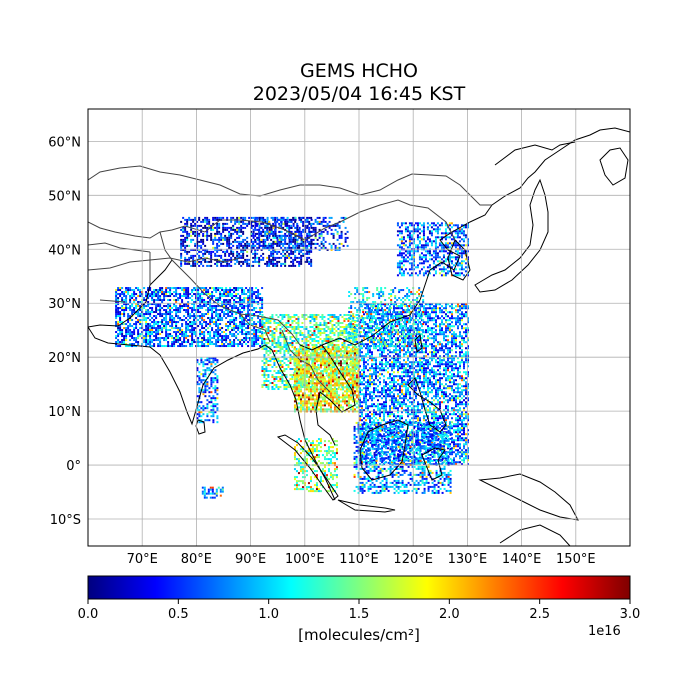  What do you see at coordinates (64, 304) in the screenshot?
I see `lat-tick-label: 30°N` at bounding box center [64, 304].